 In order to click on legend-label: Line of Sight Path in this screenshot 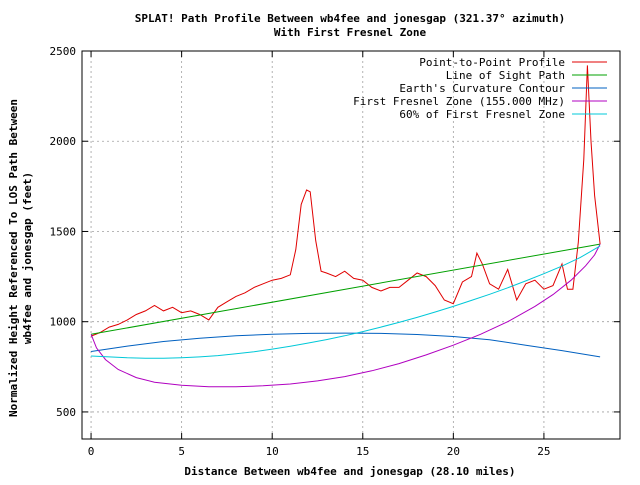, I will do `click(505, 75)`.